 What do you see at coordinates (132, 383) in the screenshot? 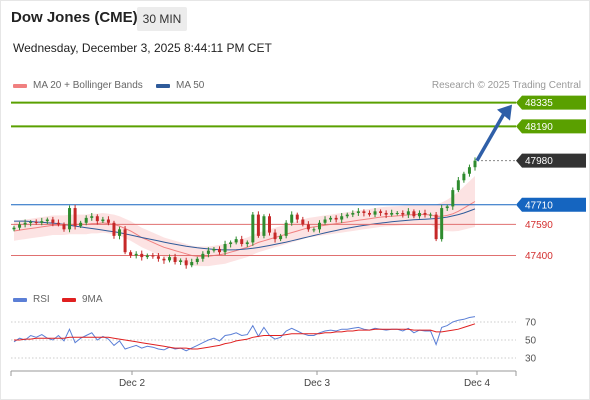
I see `x-tick-label: Dec 2` at bounding box center [132, 383].